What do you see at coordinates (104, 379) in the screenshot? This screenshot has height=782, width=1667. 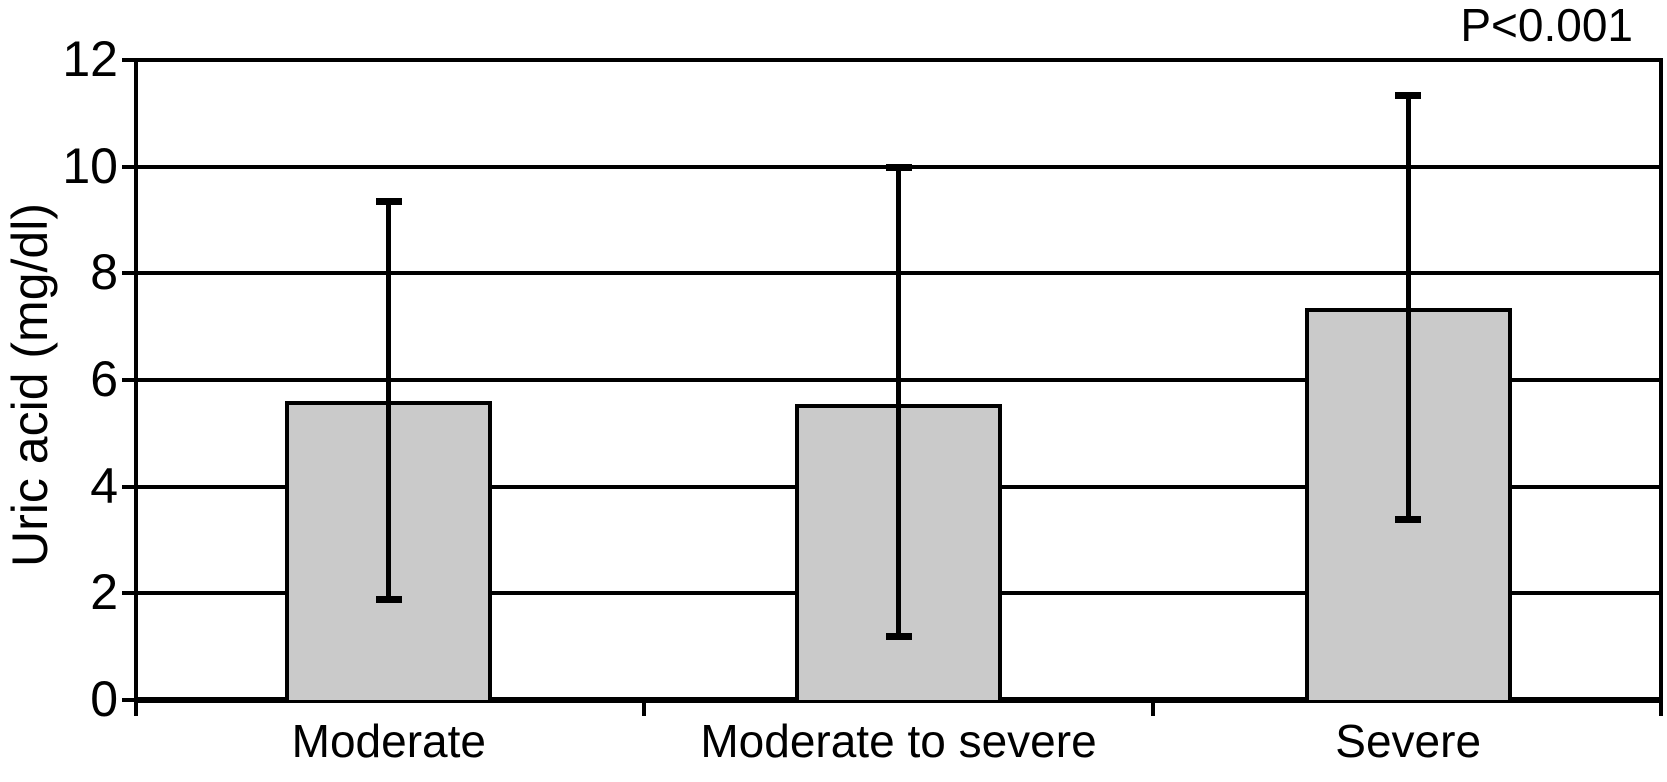 I see `y-tick-label: 6` at bounding box center [104, 379].